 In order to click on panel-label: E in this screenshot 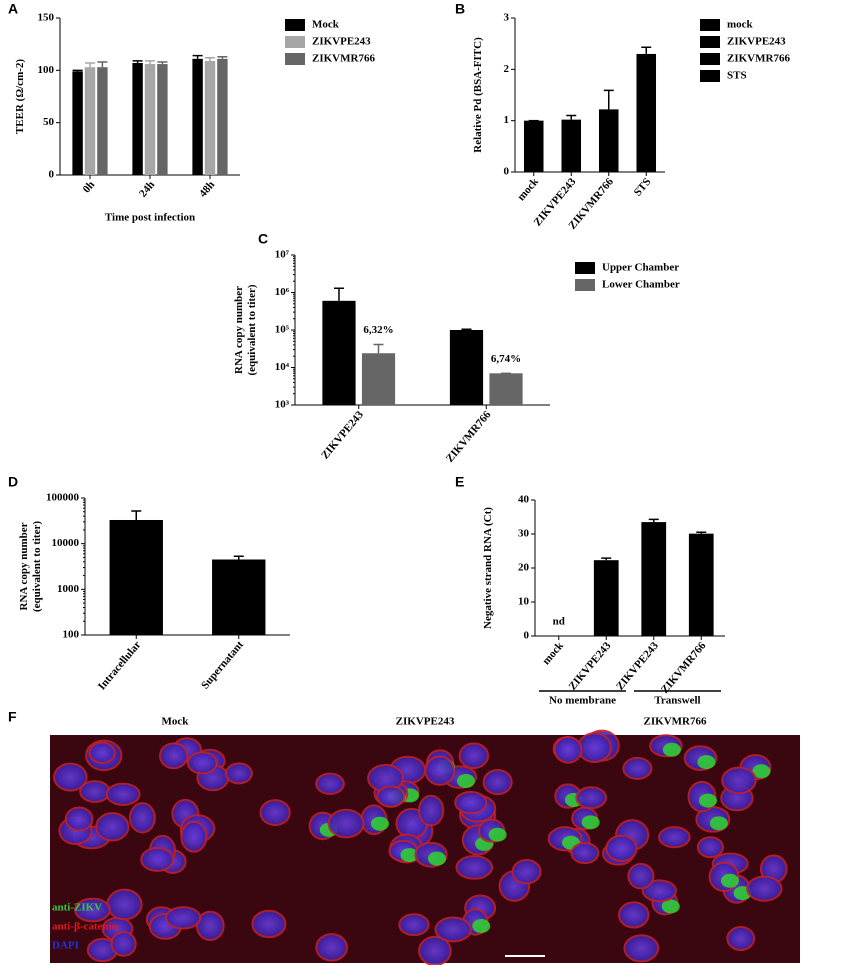, I will do `click(459, 482)`.